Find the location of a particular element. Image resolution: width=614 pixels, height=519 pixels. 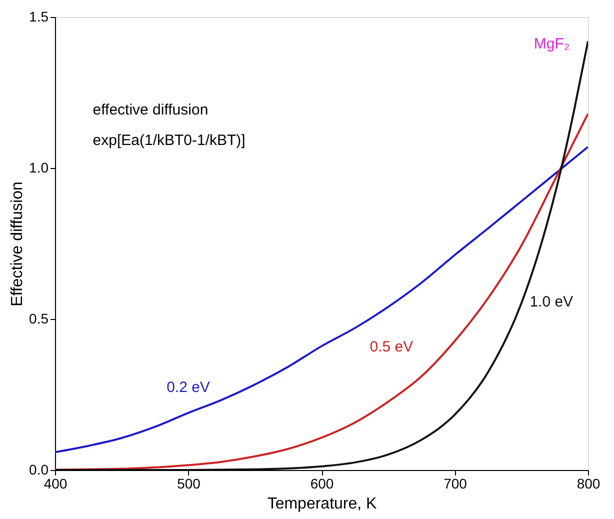

x-axis-title: Temperature, K is located at coordinates (322, 504).